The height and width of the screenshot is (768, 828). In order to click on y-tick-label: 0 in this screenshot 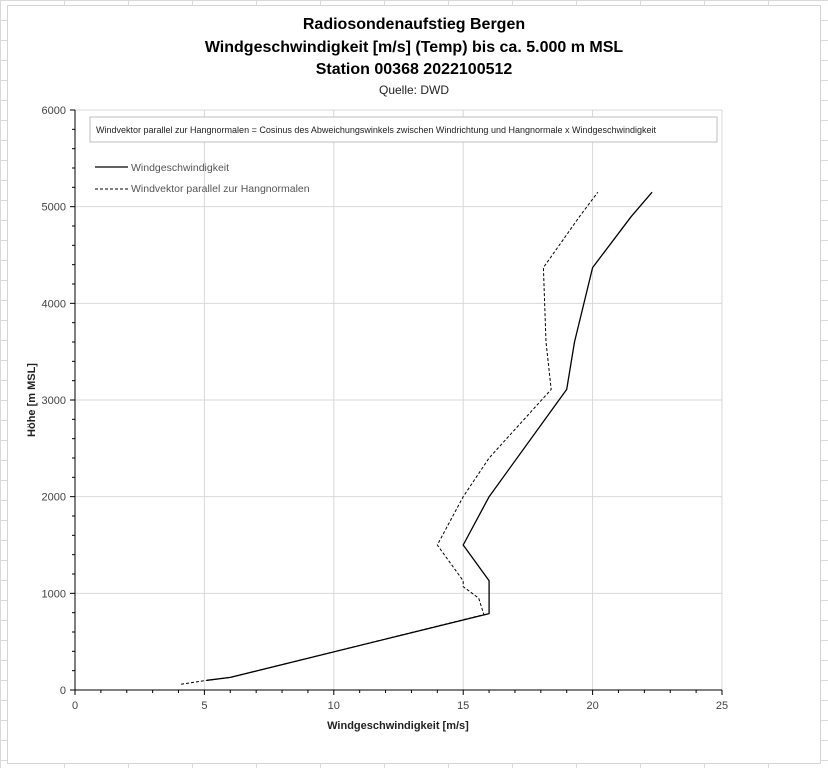, I will do `click(63, 691)`.